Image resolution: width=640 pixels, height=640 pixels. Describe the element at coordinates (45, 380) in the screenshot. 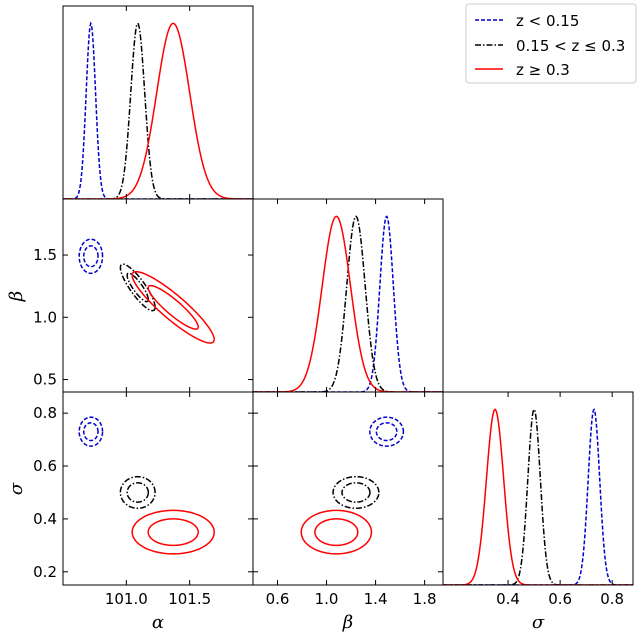

I see `y-tick-label-beta-0: 0.5` at that location.